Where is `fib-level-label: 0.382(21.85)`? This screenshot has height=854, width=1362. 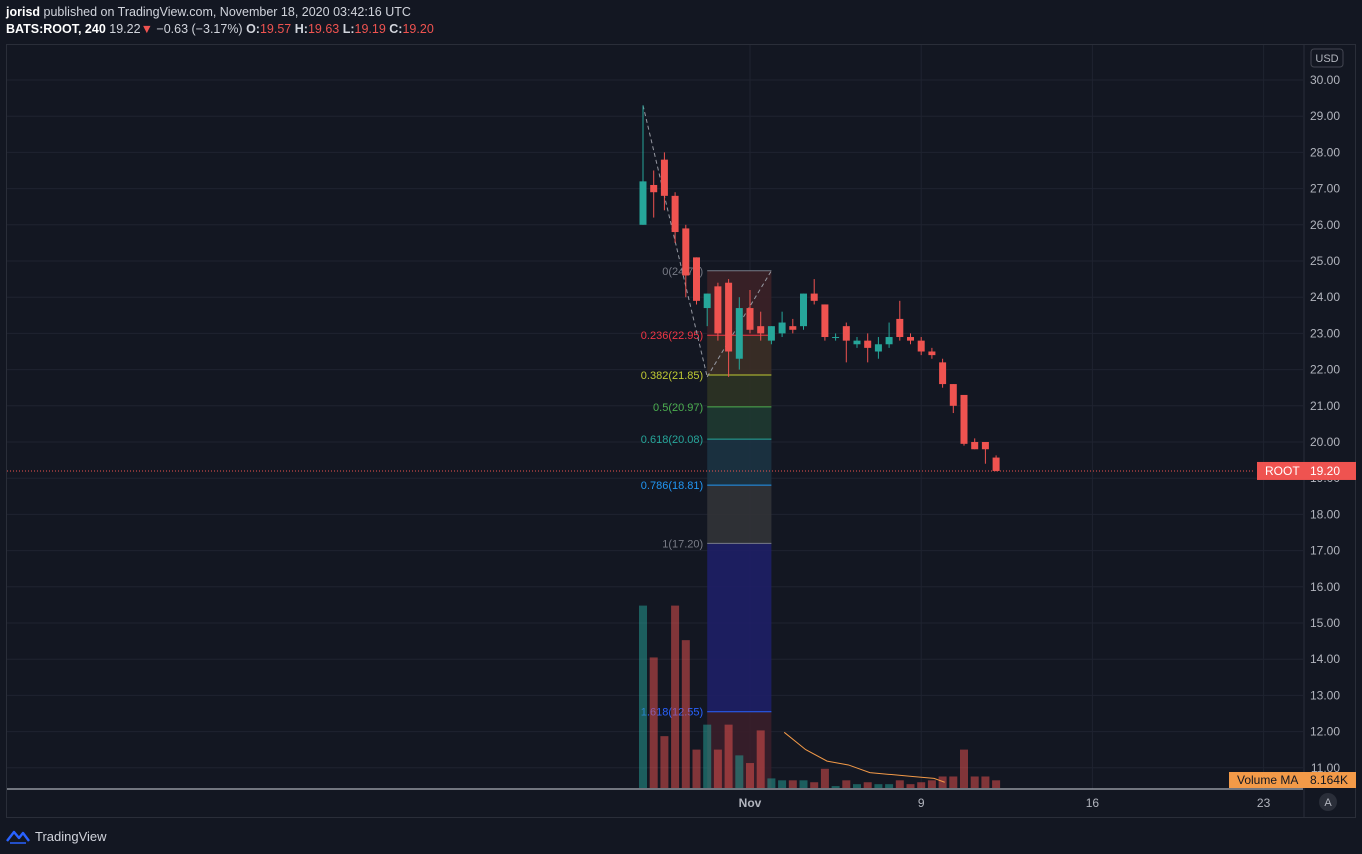
fib-level-label: 0.382(21.85) is located at coordinates (672, 376).